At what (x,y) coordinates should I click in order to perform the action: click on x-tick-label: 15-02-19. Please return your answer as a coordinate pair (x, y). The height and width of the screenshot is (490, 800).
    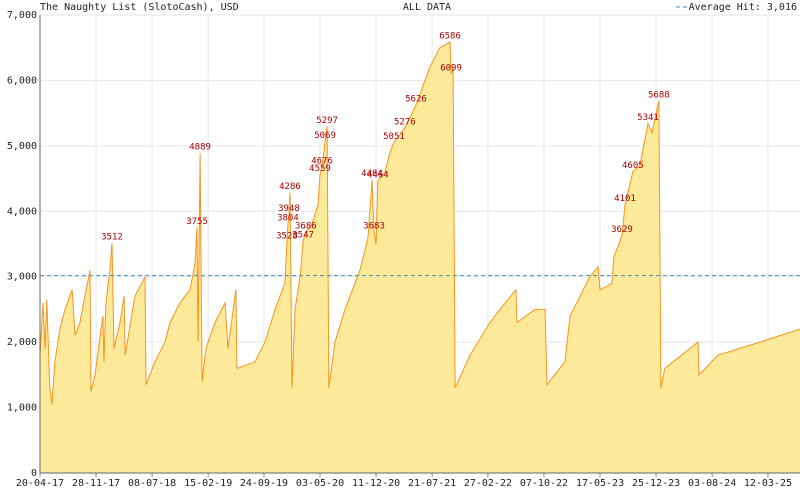
    Looking at the image, I should click on (208, 483).